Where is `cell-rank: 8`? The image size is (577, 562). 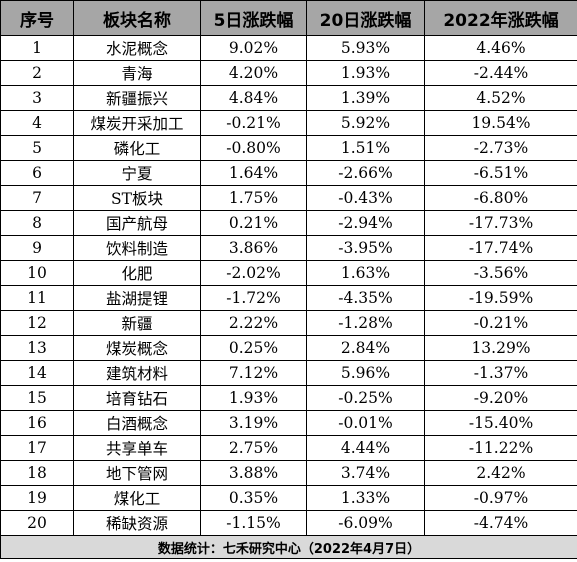
cell-rank: 8 is located at coordinates (37, 223).